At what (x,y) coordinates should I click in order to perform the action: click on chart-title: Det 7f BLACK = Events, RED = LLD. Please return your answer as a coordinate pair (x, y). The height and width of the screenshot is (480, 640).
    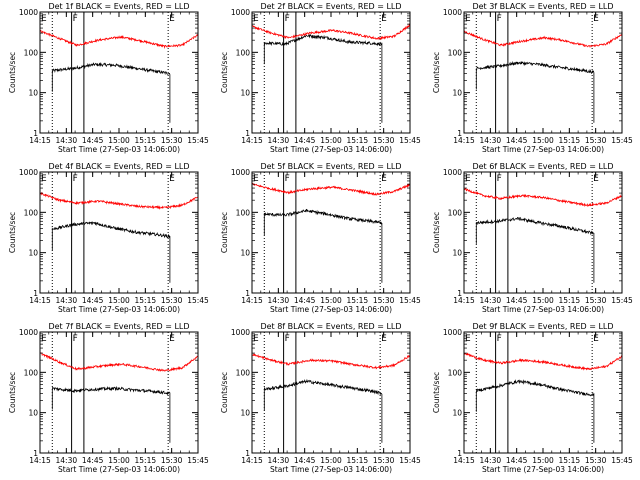
    Looking at the image, I should click on (118, 326).